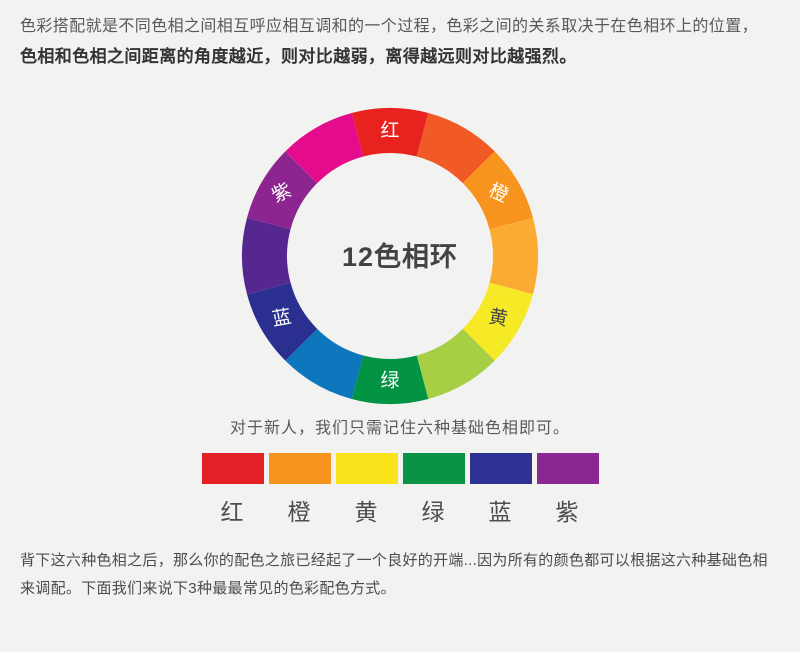 The image size is (800, 652). Describe the element at coordinates (299, 490) in the screenshot. I see `swatch-橙: 橙` at that location.